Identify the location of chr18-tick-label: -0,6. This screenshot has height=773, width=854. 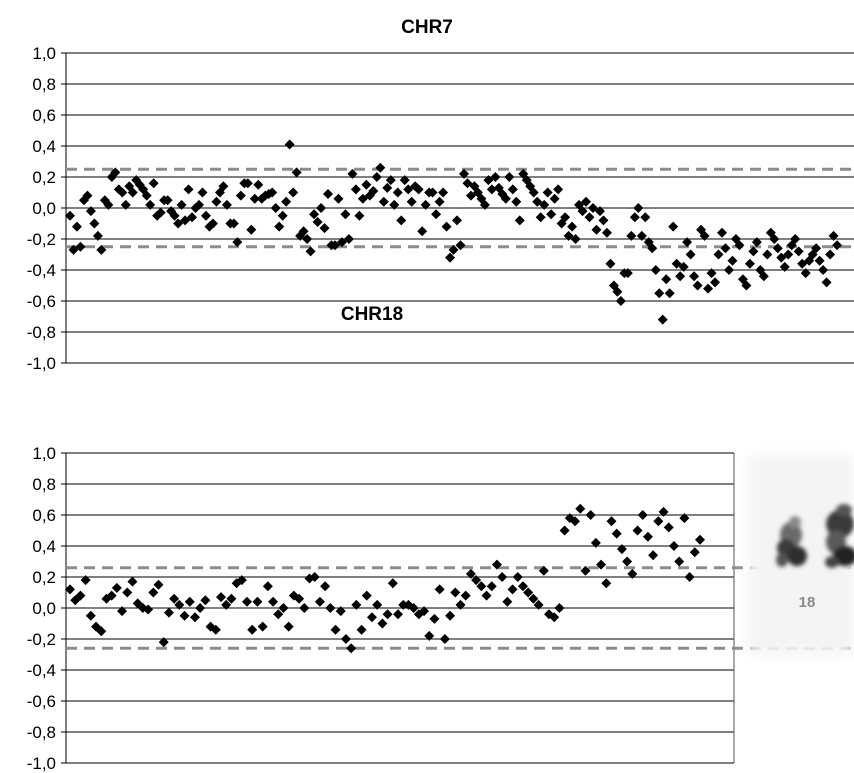
(41, 701).